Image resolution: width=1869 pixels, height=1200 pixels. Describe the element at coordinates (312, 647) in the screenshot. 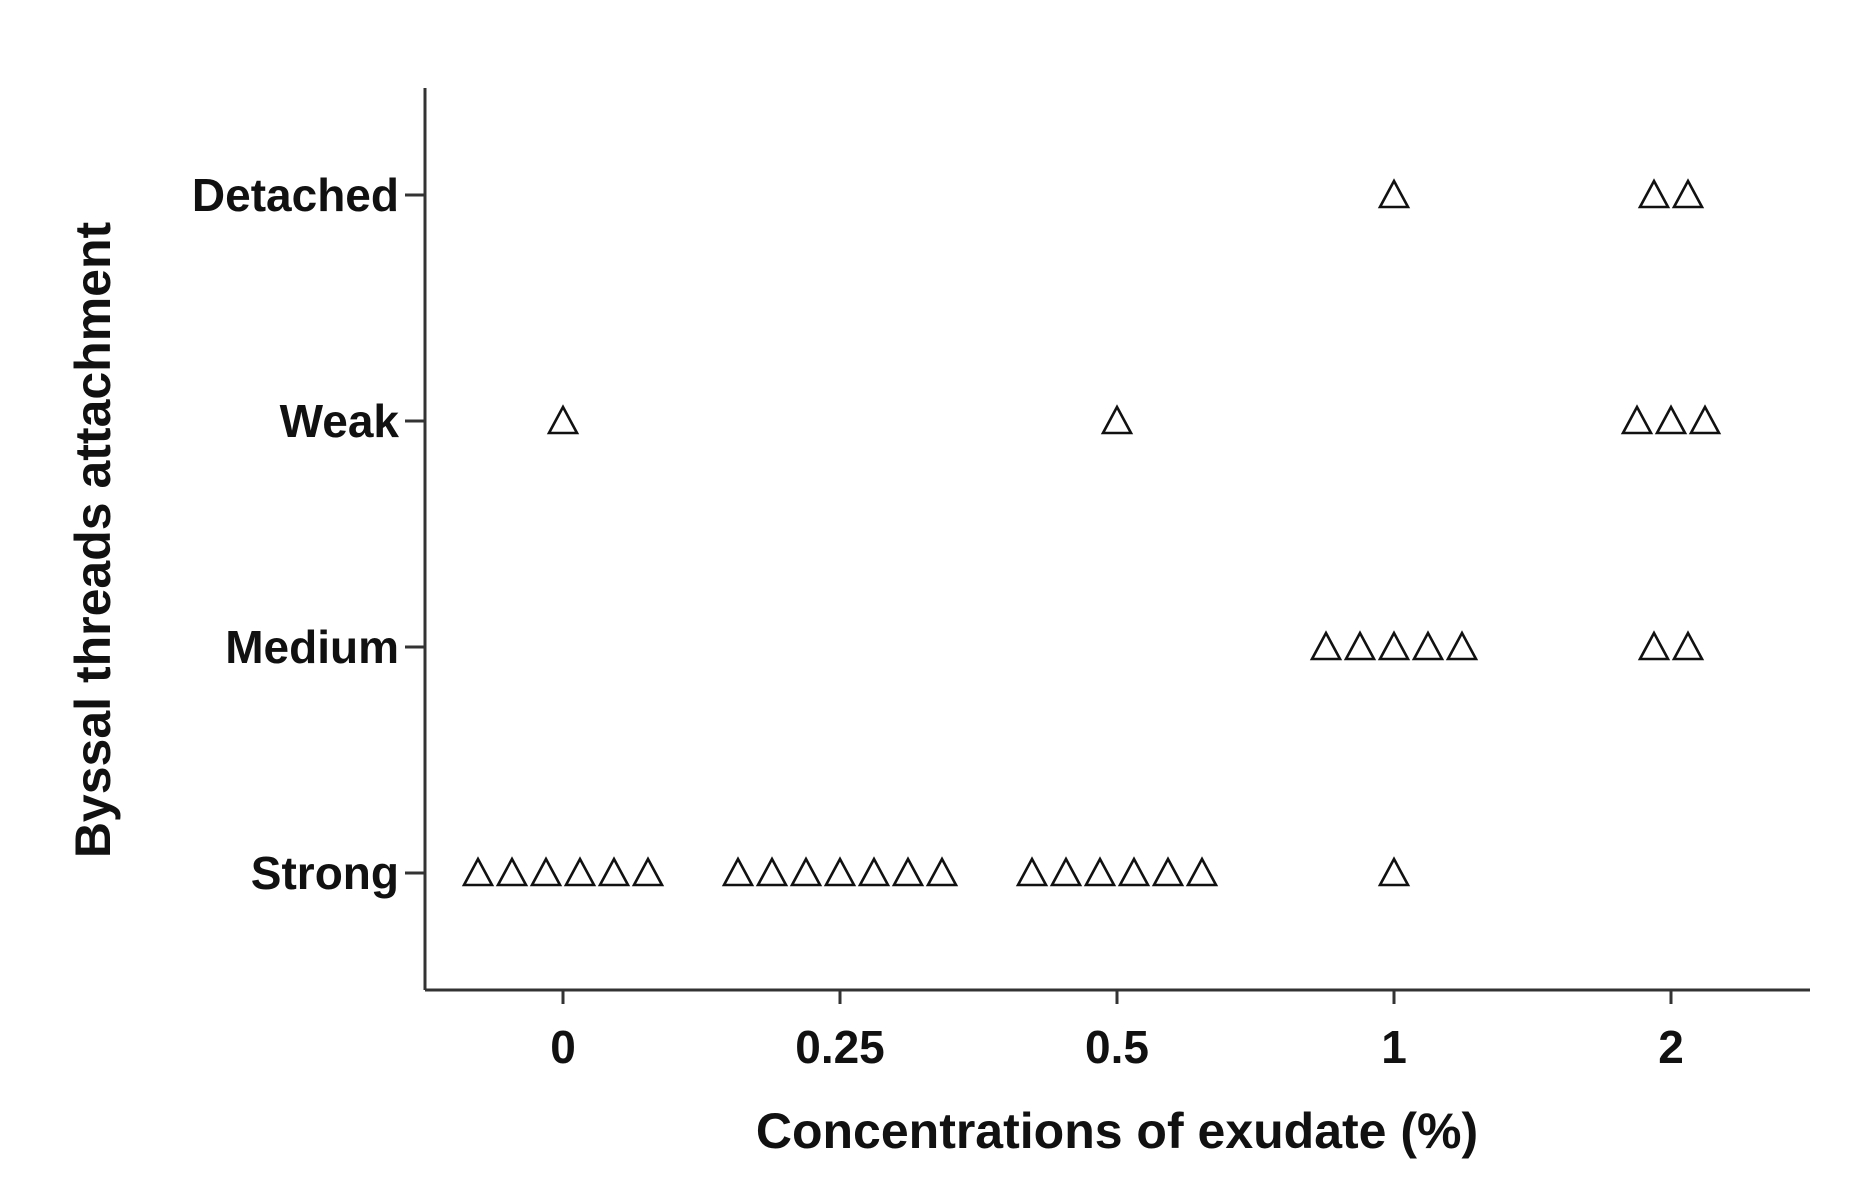

I see `y-tick-label-medium: Medium` at that location.